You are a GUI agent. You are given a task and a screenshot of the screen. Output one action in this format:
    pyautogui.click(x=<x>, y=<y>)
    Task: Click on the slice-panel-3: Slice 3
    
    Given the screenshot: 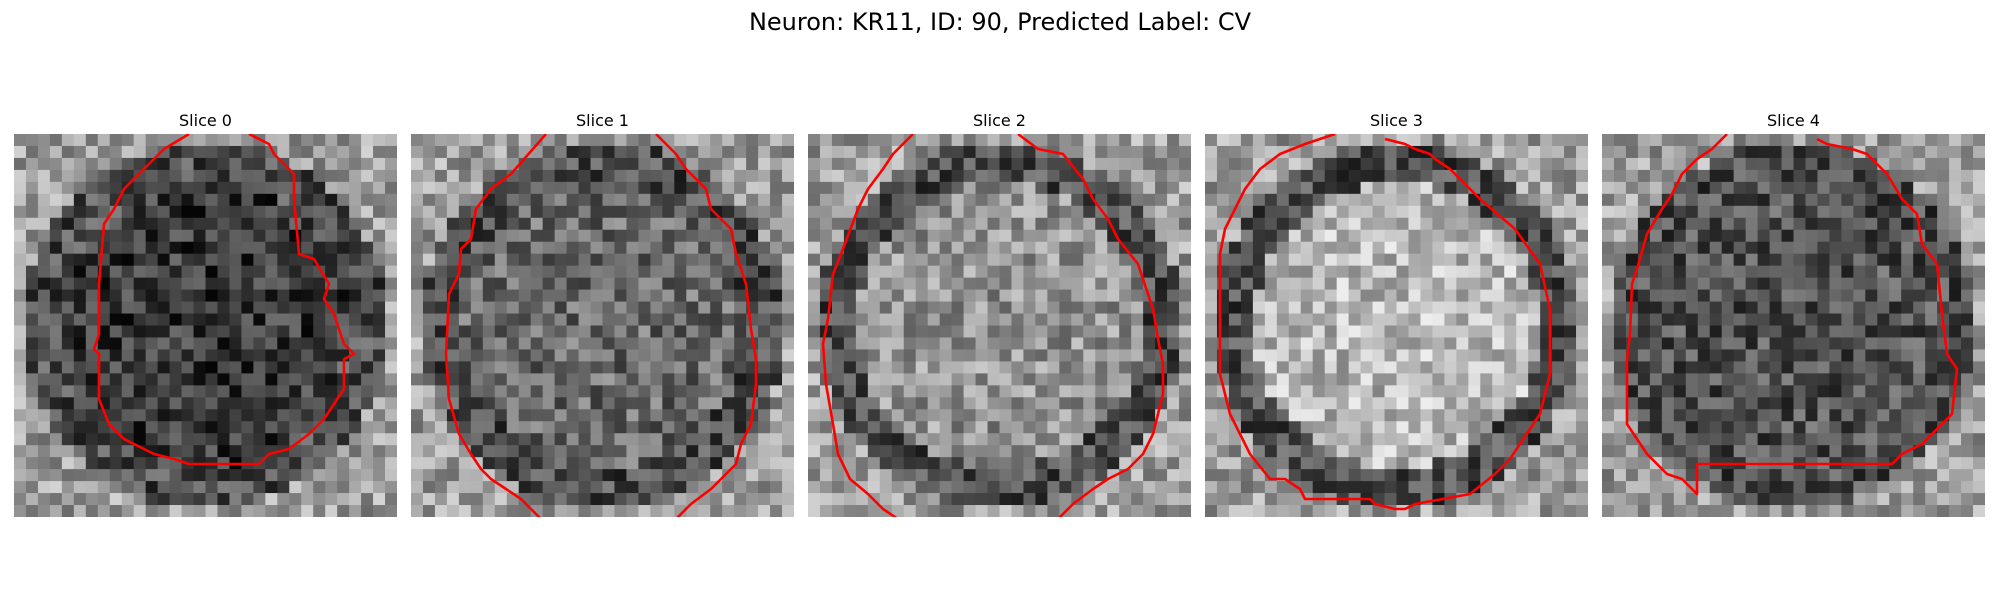 What is the action you would take?
    pyautogui.click(x=1396, y=313)
    